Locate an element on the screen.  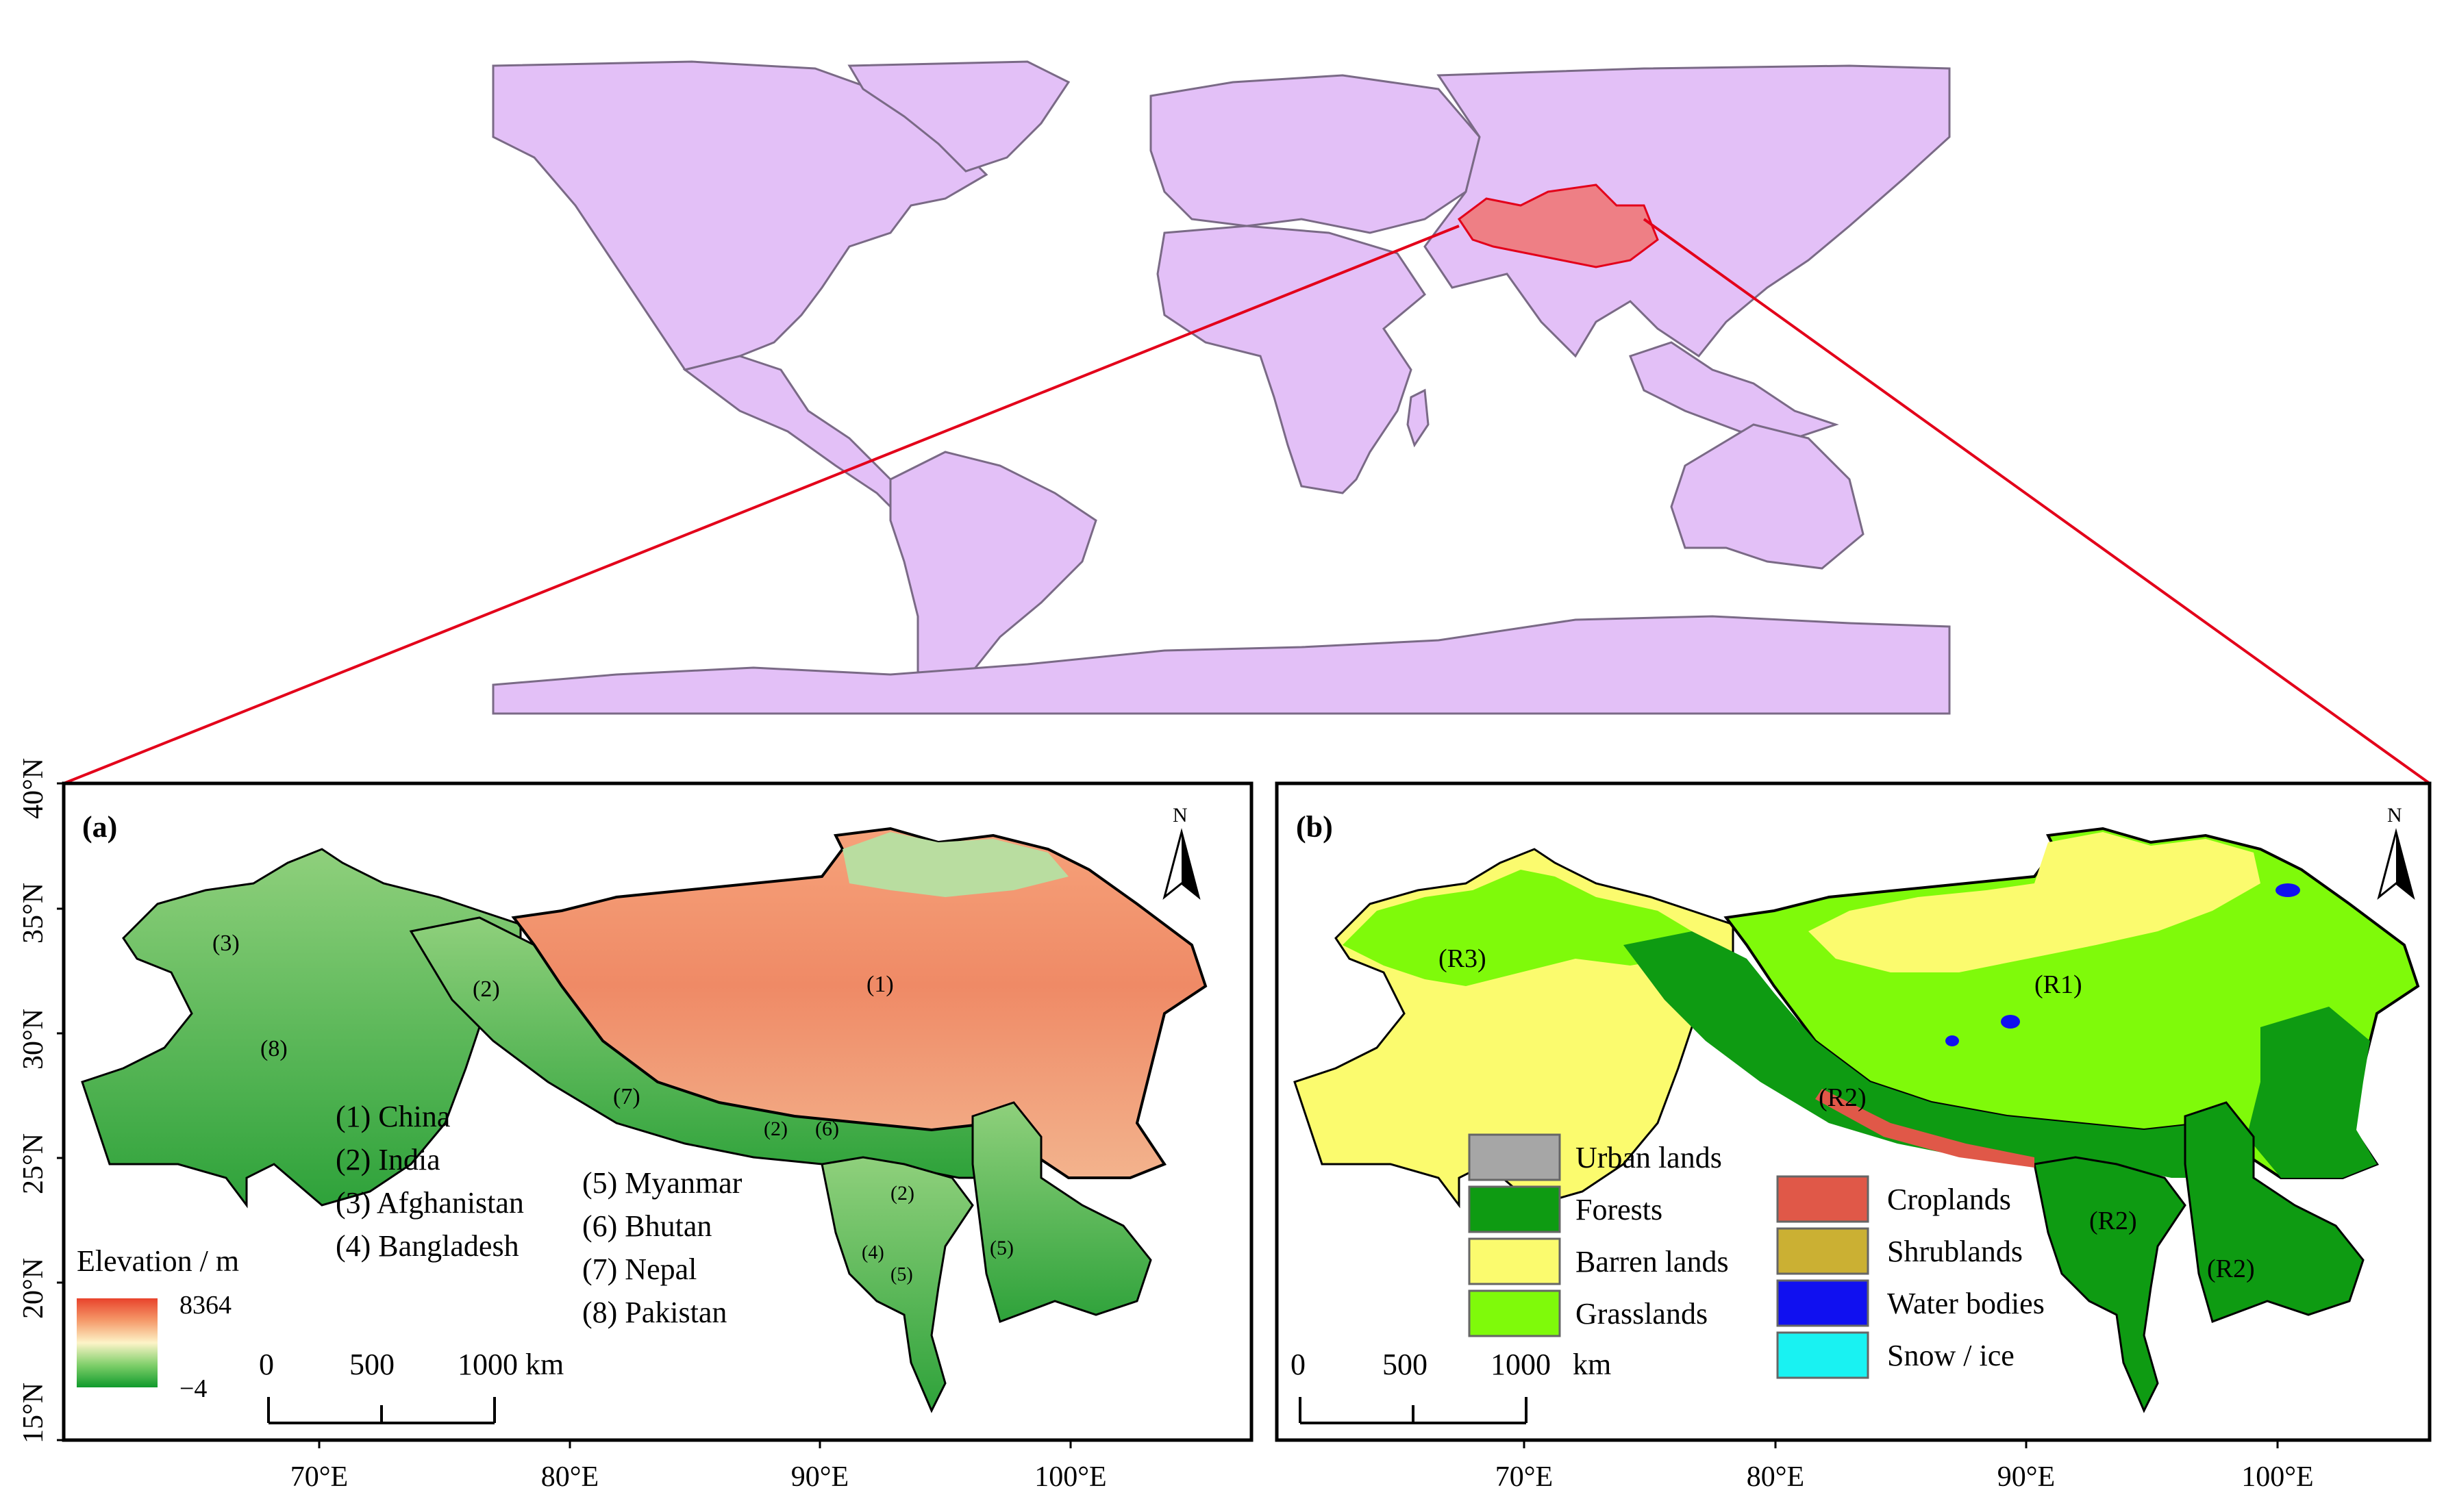
lat-tick-label: 35°N is located at coordinates (33, 914).